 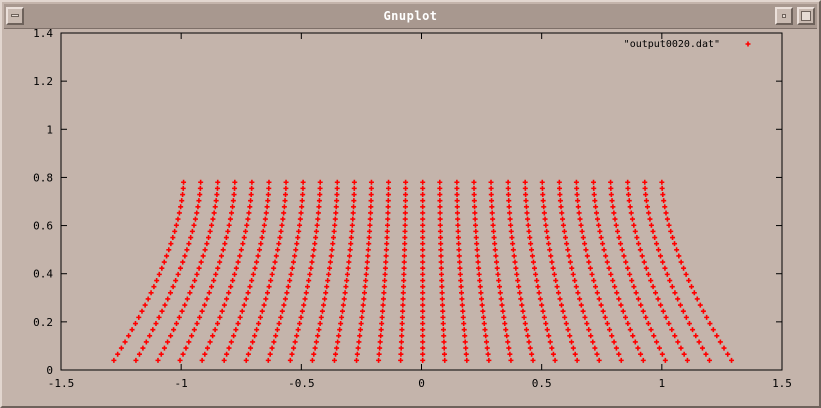 What do you see at coordinates (43, 322) in the screenshot?
I see `y-tick-label: 0.2` at bounding box center [43, 322].